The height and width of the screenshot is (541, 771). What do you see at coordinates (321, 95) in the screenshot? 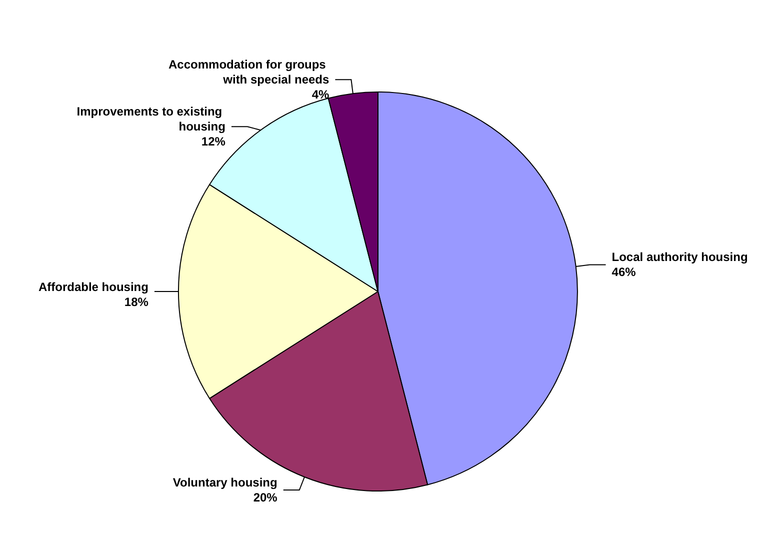
I see `data-label: 4%` at bounding box center [321, 95].